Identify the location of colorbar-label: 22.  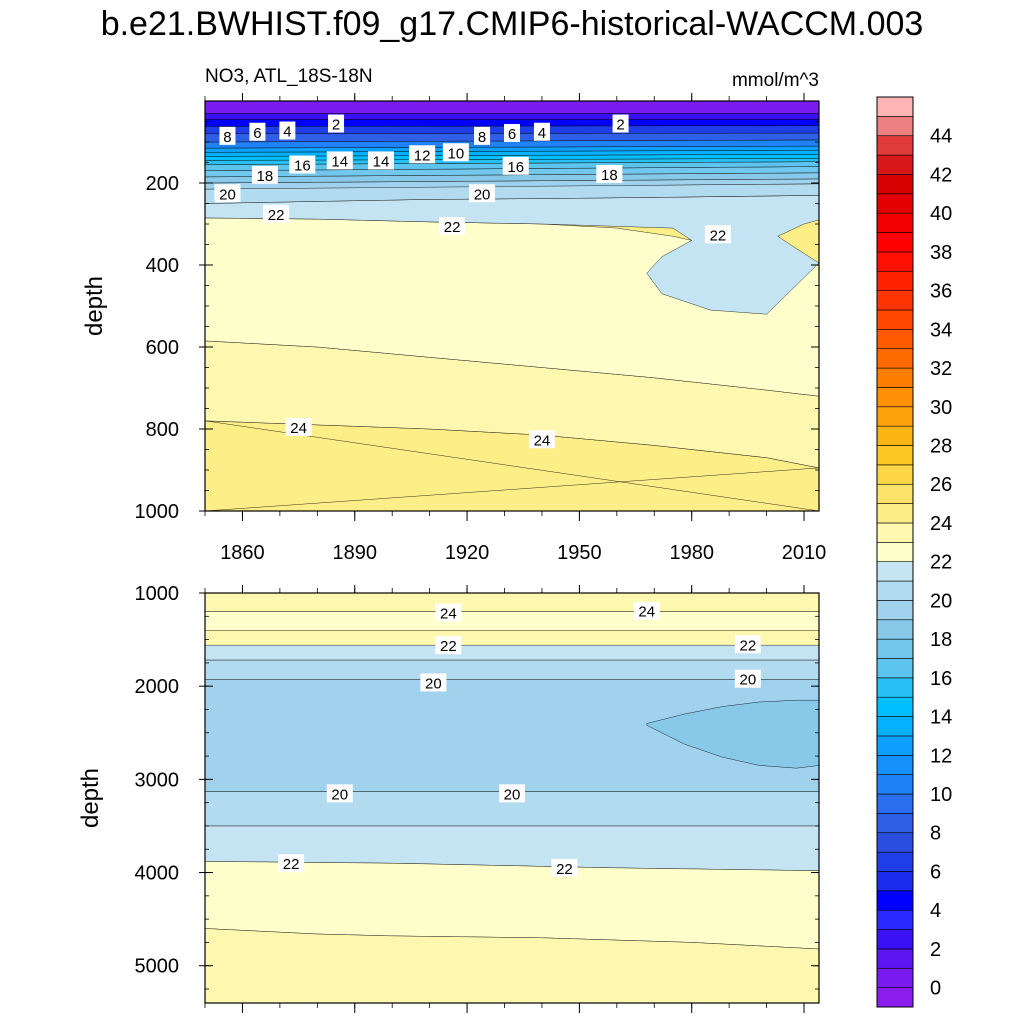
(941, 563).